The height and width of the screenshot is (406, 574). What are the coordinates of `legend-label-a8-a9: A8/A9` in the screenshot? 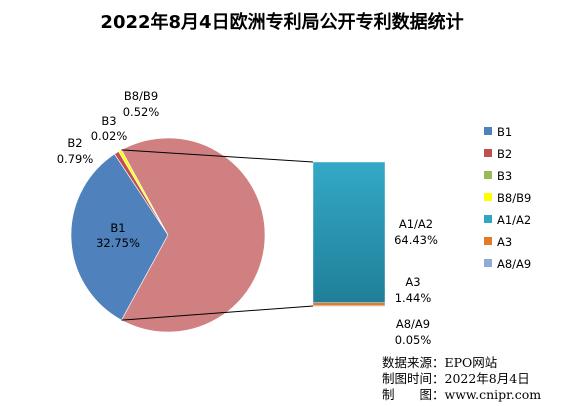 It's located at (514, 264).